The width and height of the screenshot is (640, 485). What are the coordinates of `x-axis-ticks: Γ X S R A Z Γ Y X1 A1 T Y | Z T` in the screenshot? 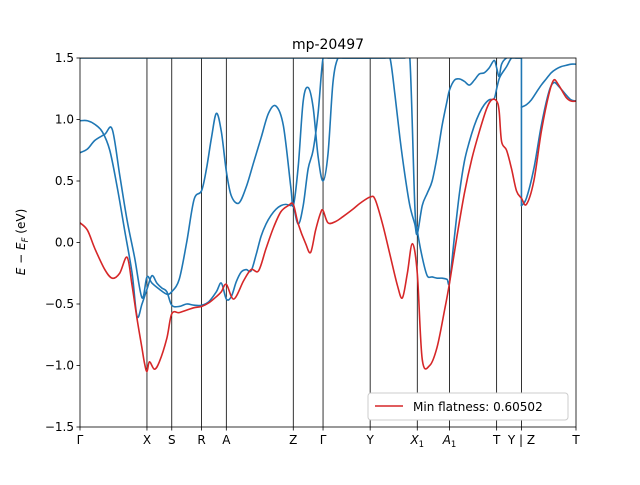 It's located at (328, 438).